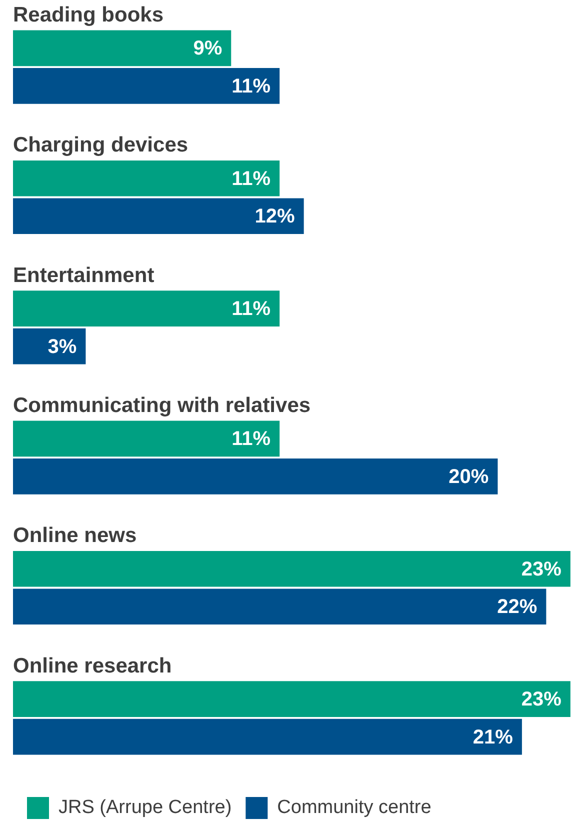 The image size is (576, 829). What do you see at coordinates (207, 49) in the screenshot?
I see `data-label: 9%` at bounding box center [207, 49].